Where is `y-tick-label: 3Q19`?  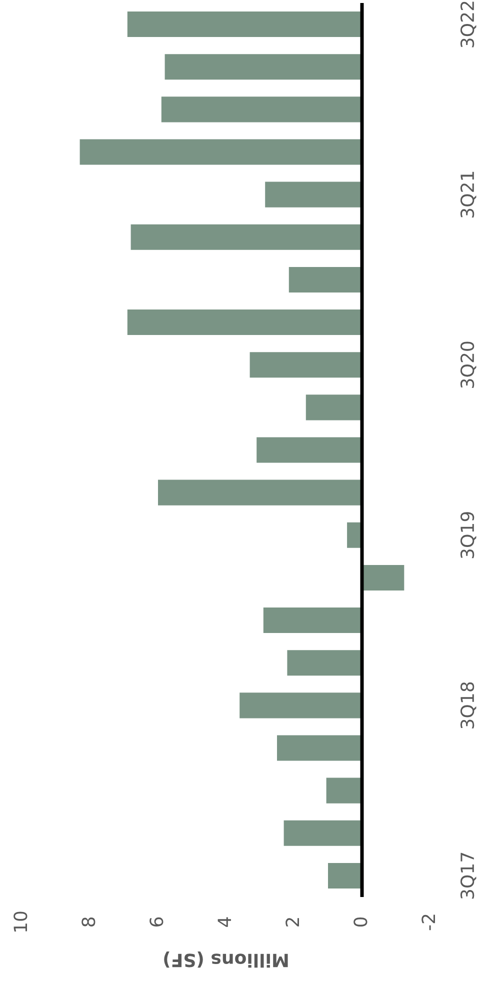
y-tick-label: 3Q19 is located at coordinates (468, 535).